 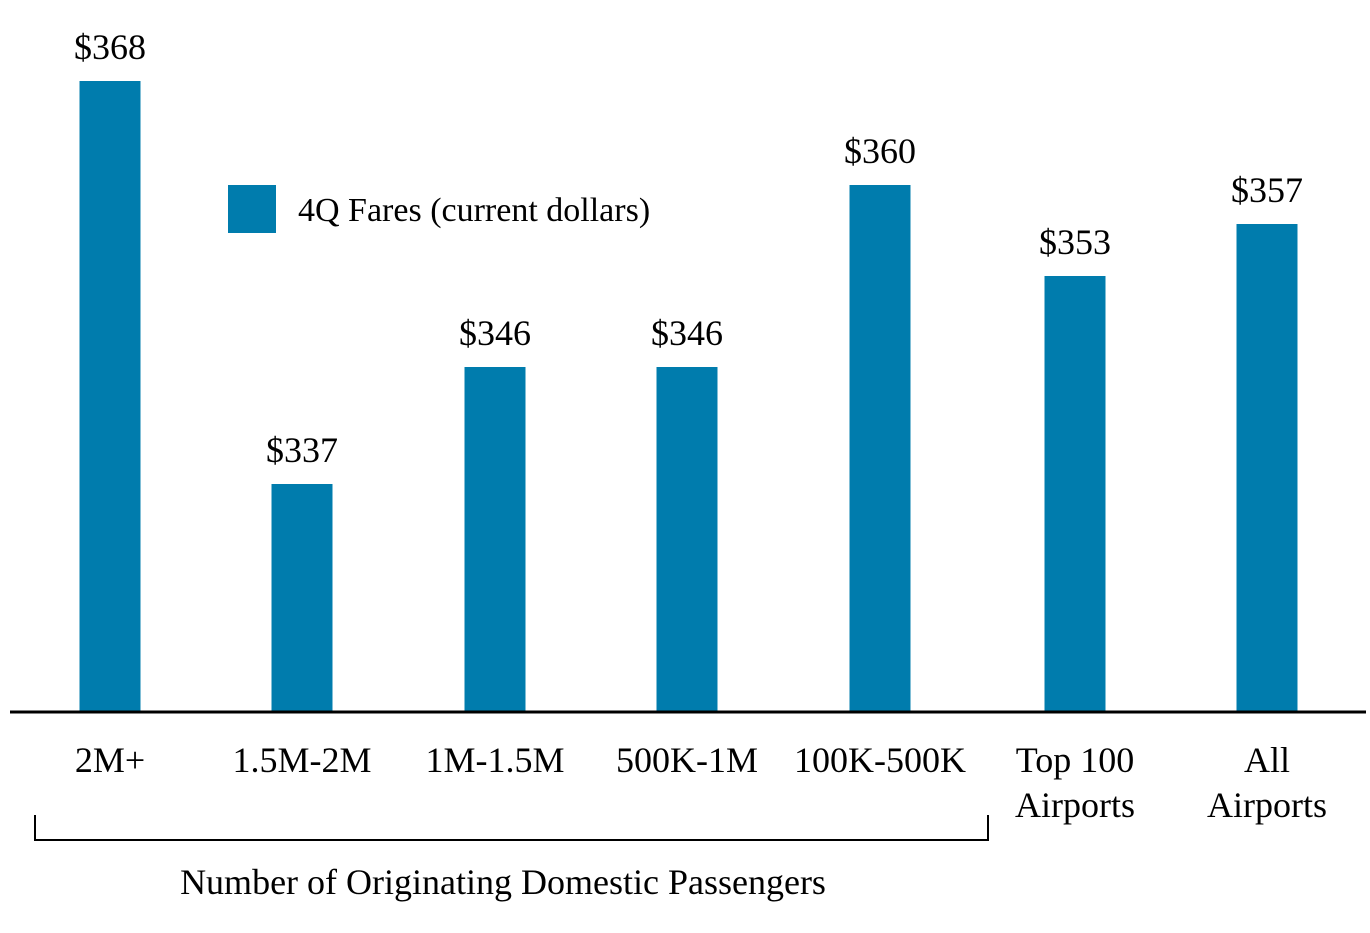 I want to click on legend: 4Q Fares (current dollars), so click(x=439, y=209).